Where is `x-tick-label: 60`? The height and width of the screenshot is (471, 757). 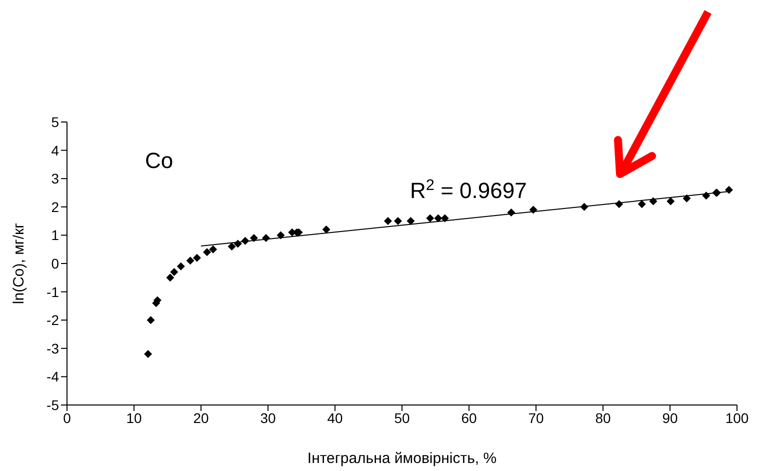
x-tick-label: 60 is located at coordinates (469, 418).